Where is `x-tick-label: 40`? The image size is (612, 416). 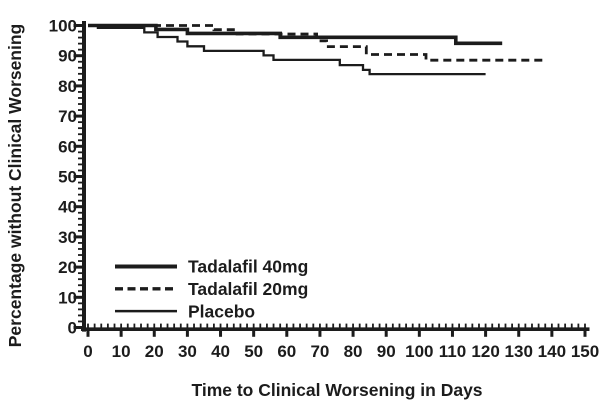 x-tick-label: 40 is located at coordinates (220, 351).